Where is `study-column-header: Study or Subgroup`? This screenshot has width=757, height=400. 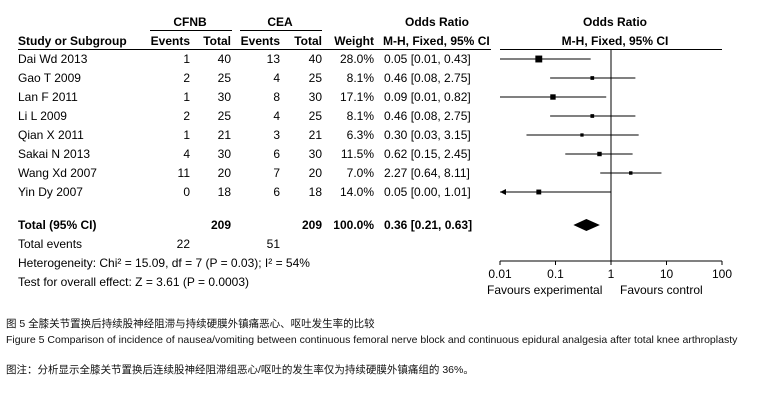 study-column-header: Study or Subgroup is located at coordinates (72, 41).